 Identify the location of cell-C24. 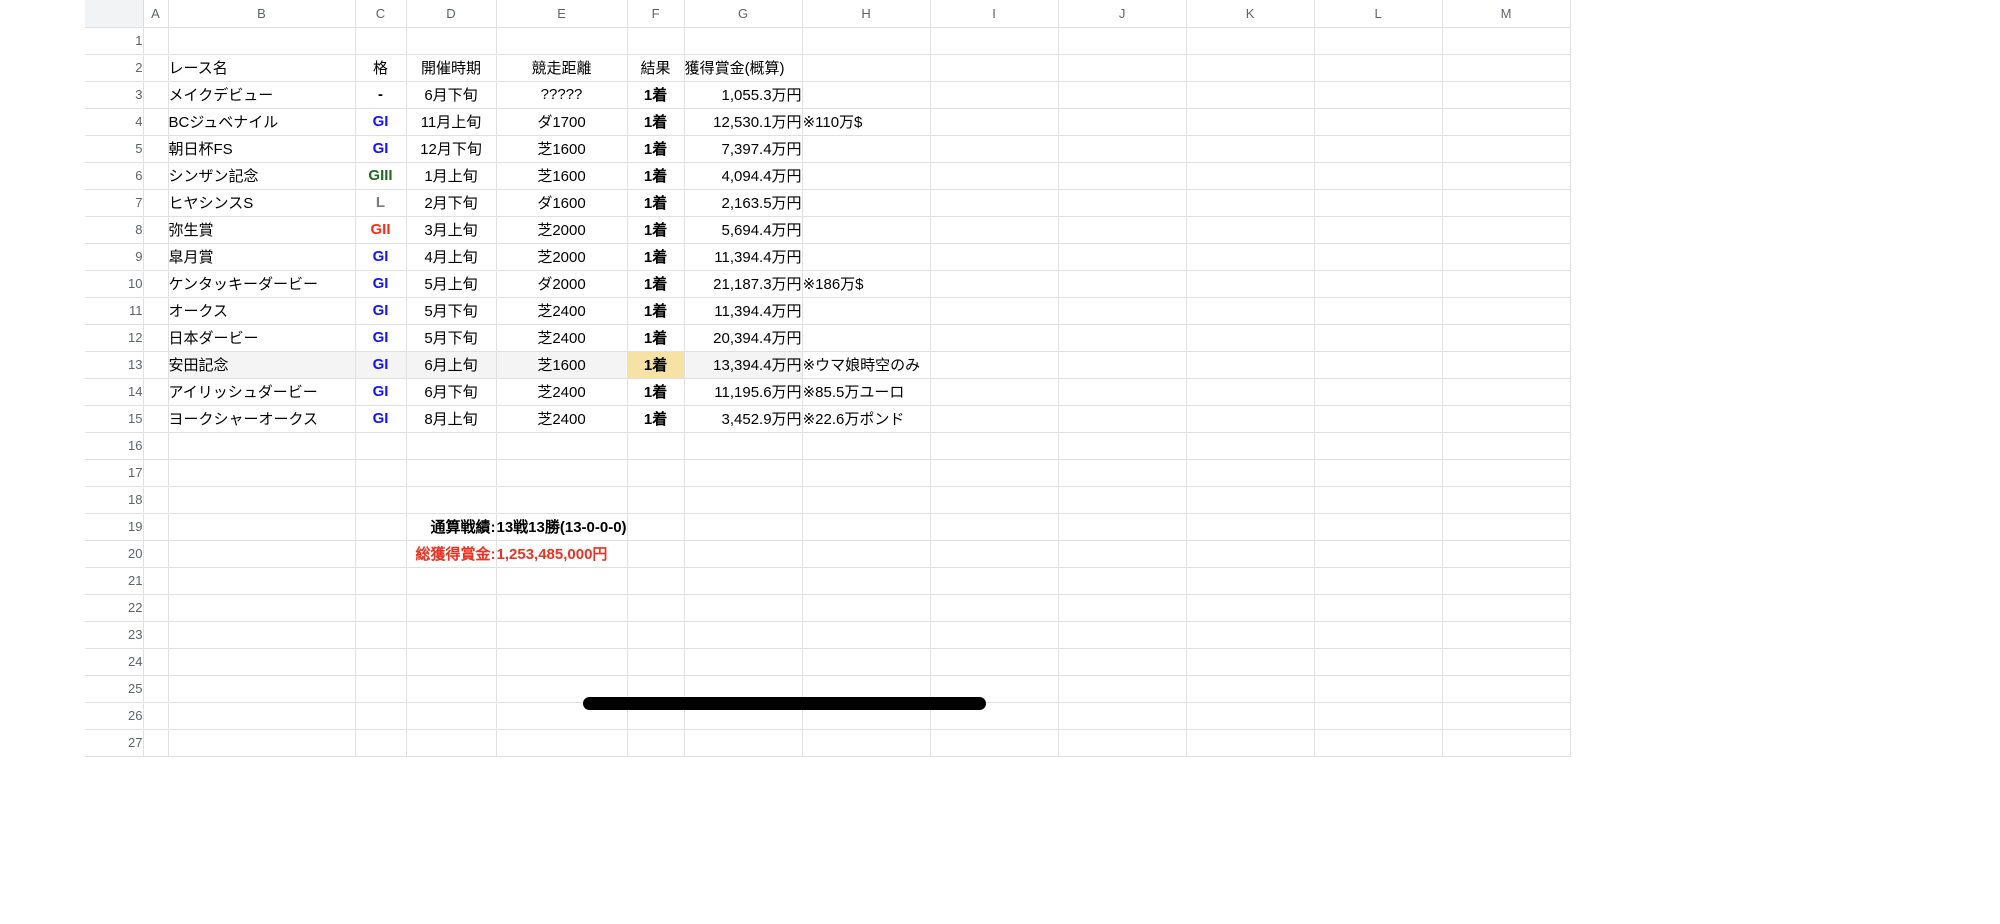
(381, 662).